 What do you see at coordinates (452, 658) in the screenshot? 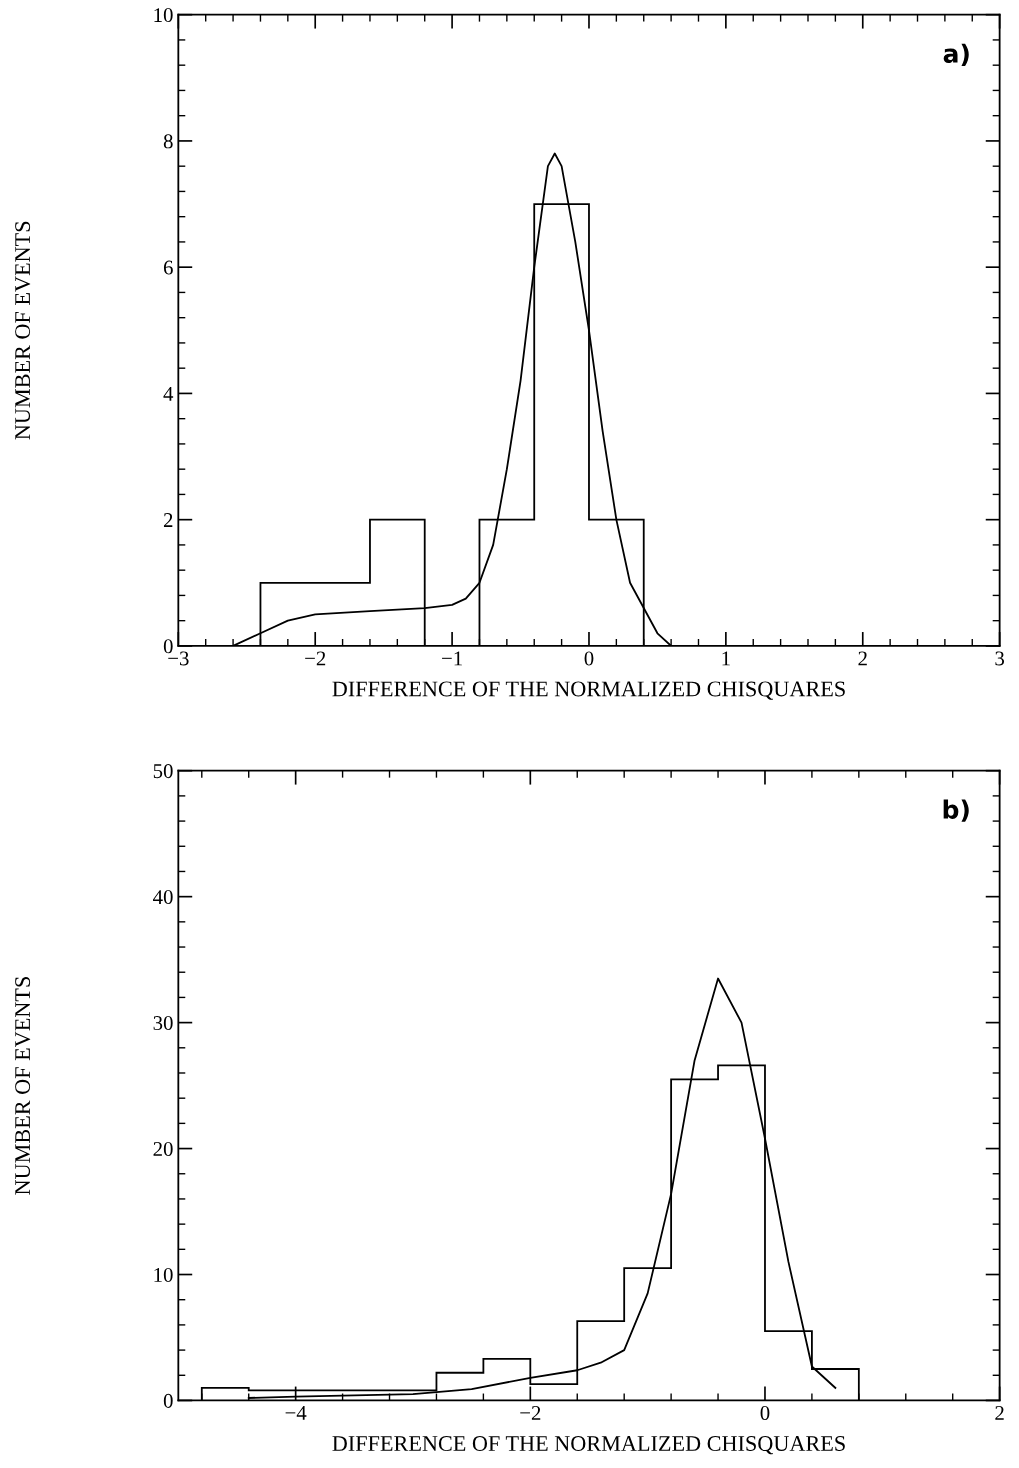
I see `x-tick-label: −1` at bounding box center [452, 658].